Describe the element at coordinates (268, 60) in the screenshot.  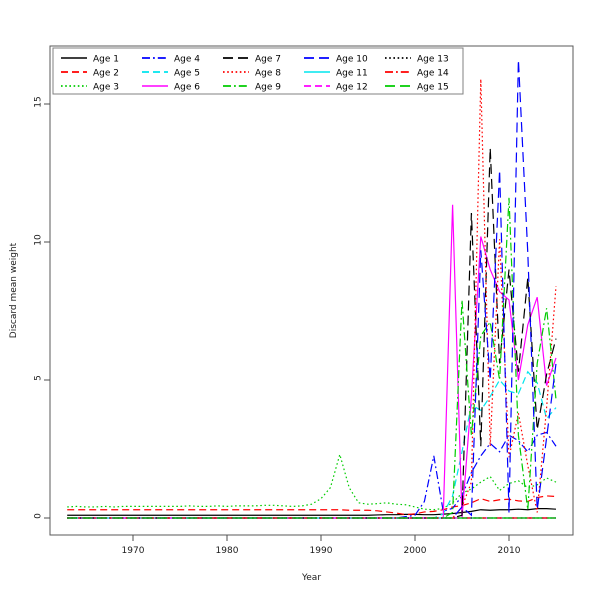
I see `legend-label-age-7: Age 7` at that location.